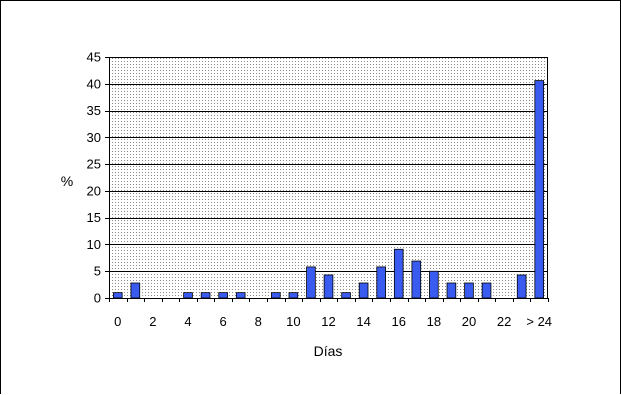 The width and height of the screenshot is (621, 395). What do you see at coordinates (94, 83) in the screenshot?
I see `y-tick-label-40: 40` at bounding box center [94, 83].